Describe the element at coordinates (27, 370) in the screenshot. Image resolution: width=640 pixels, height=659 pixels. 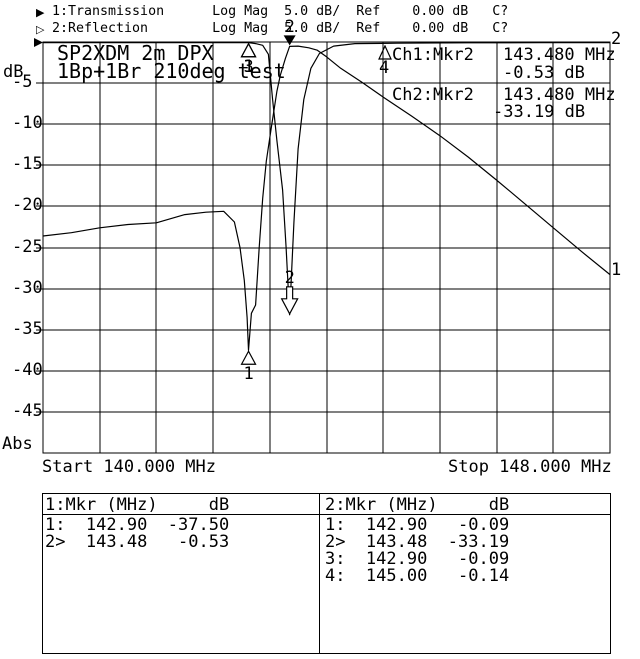
I see `y-tick-label: -40` at that location.